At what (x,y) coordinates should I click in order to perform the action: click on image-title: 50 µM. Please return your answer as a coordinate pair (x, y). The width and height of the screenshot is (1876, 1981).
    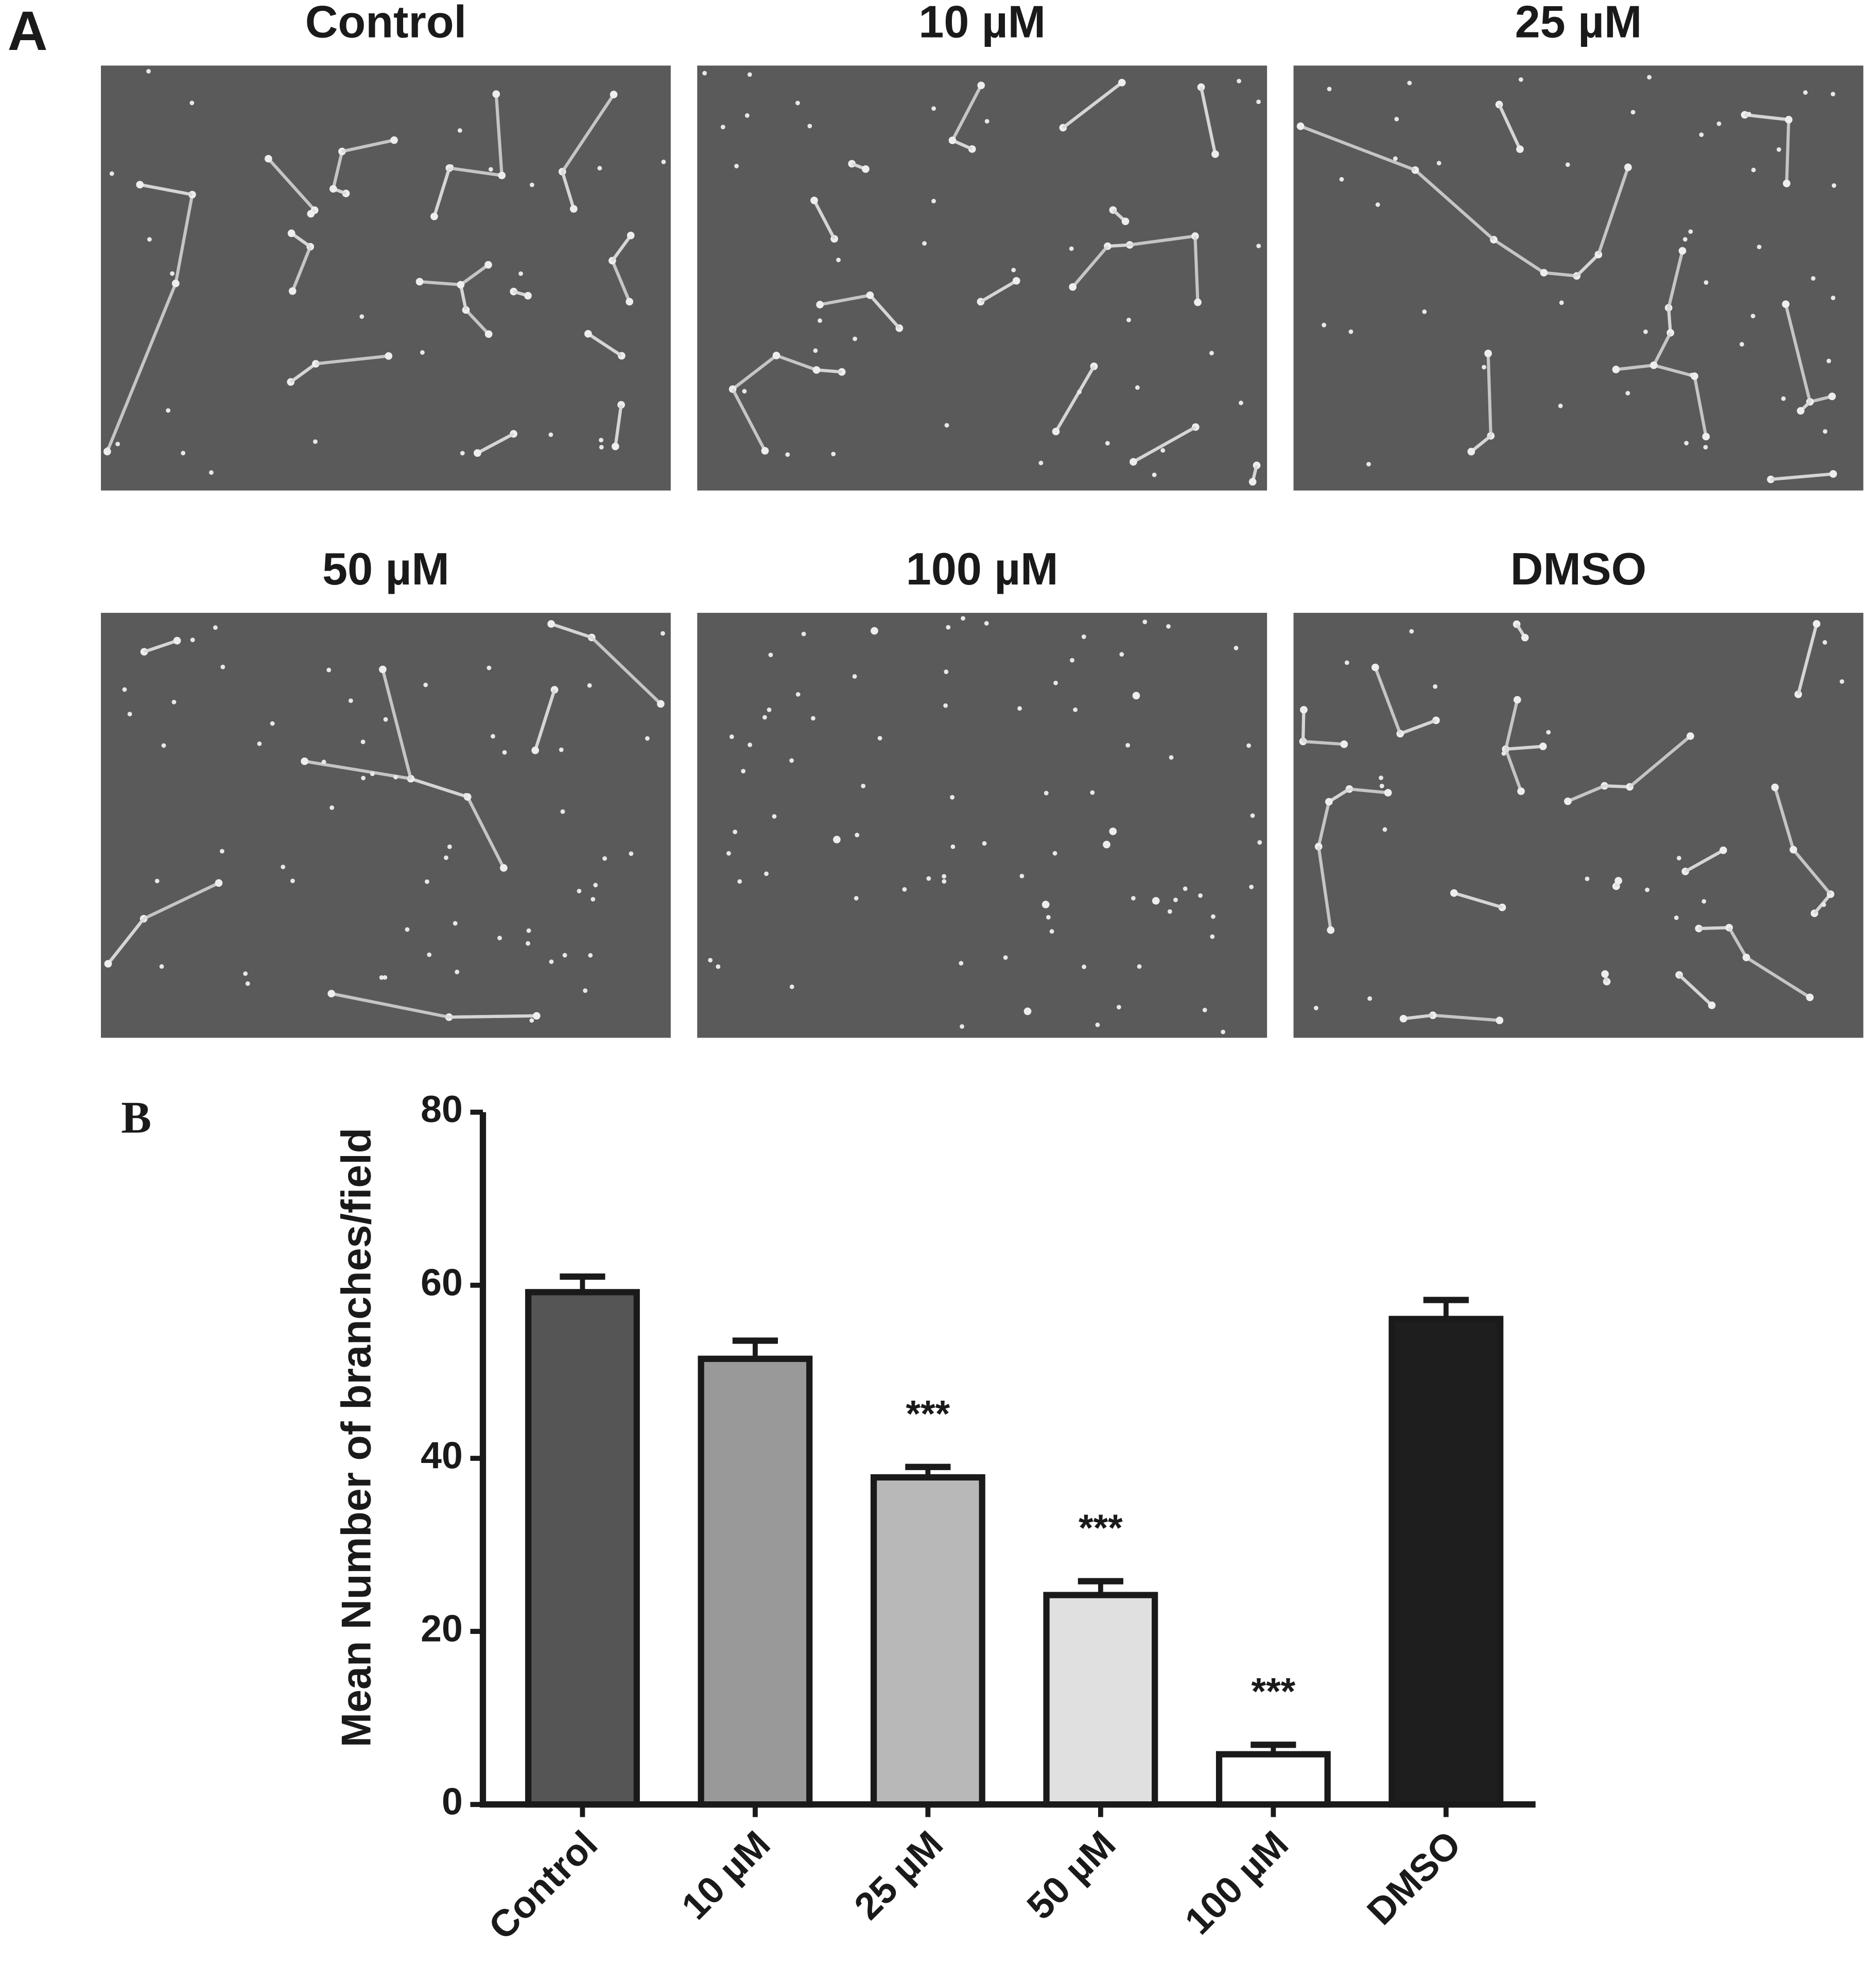
    Looking at the image, I should click on (385, 568).